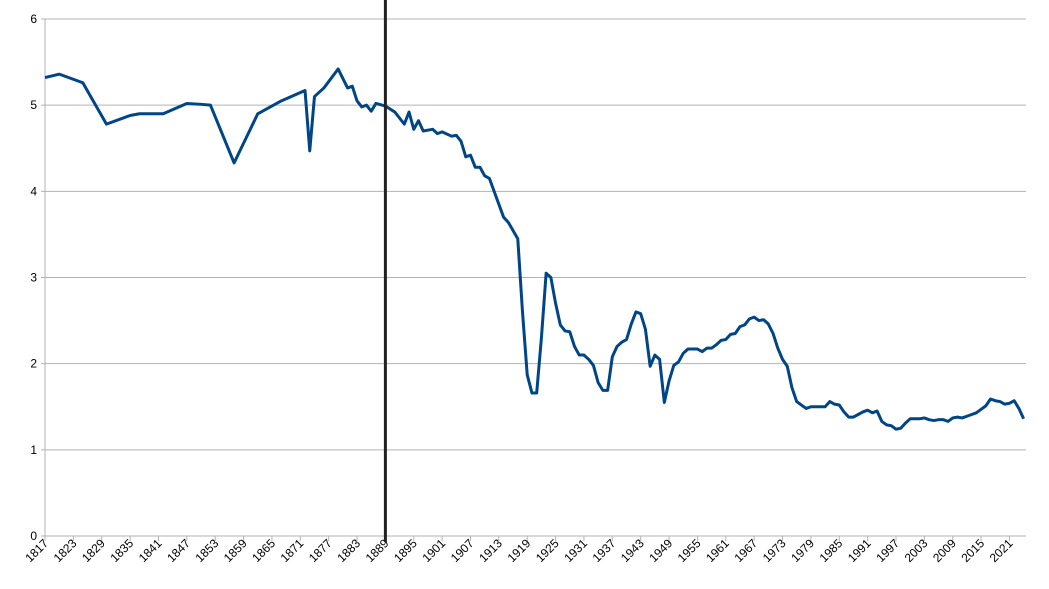  What do you see at coordinates (33, 278) in the screenshot?
I see `y-tick-label: 3` at bounding box center [33, 278].